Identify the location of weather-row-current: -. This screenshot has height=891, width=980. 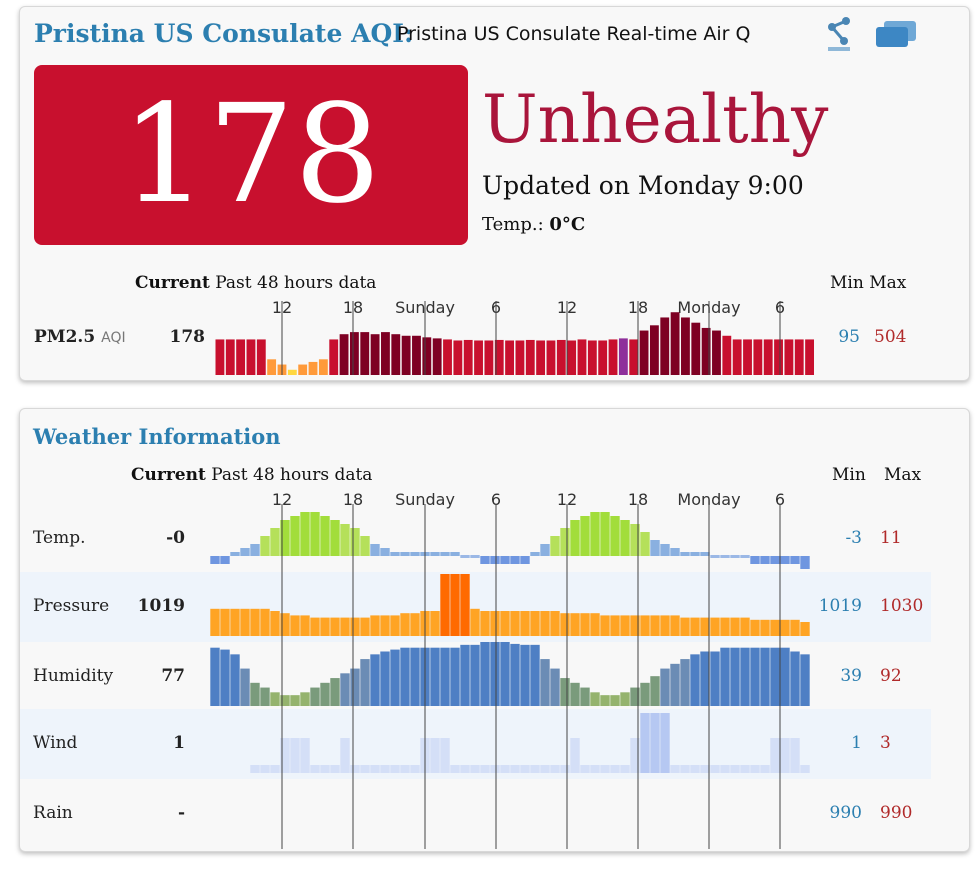
(181, 813).